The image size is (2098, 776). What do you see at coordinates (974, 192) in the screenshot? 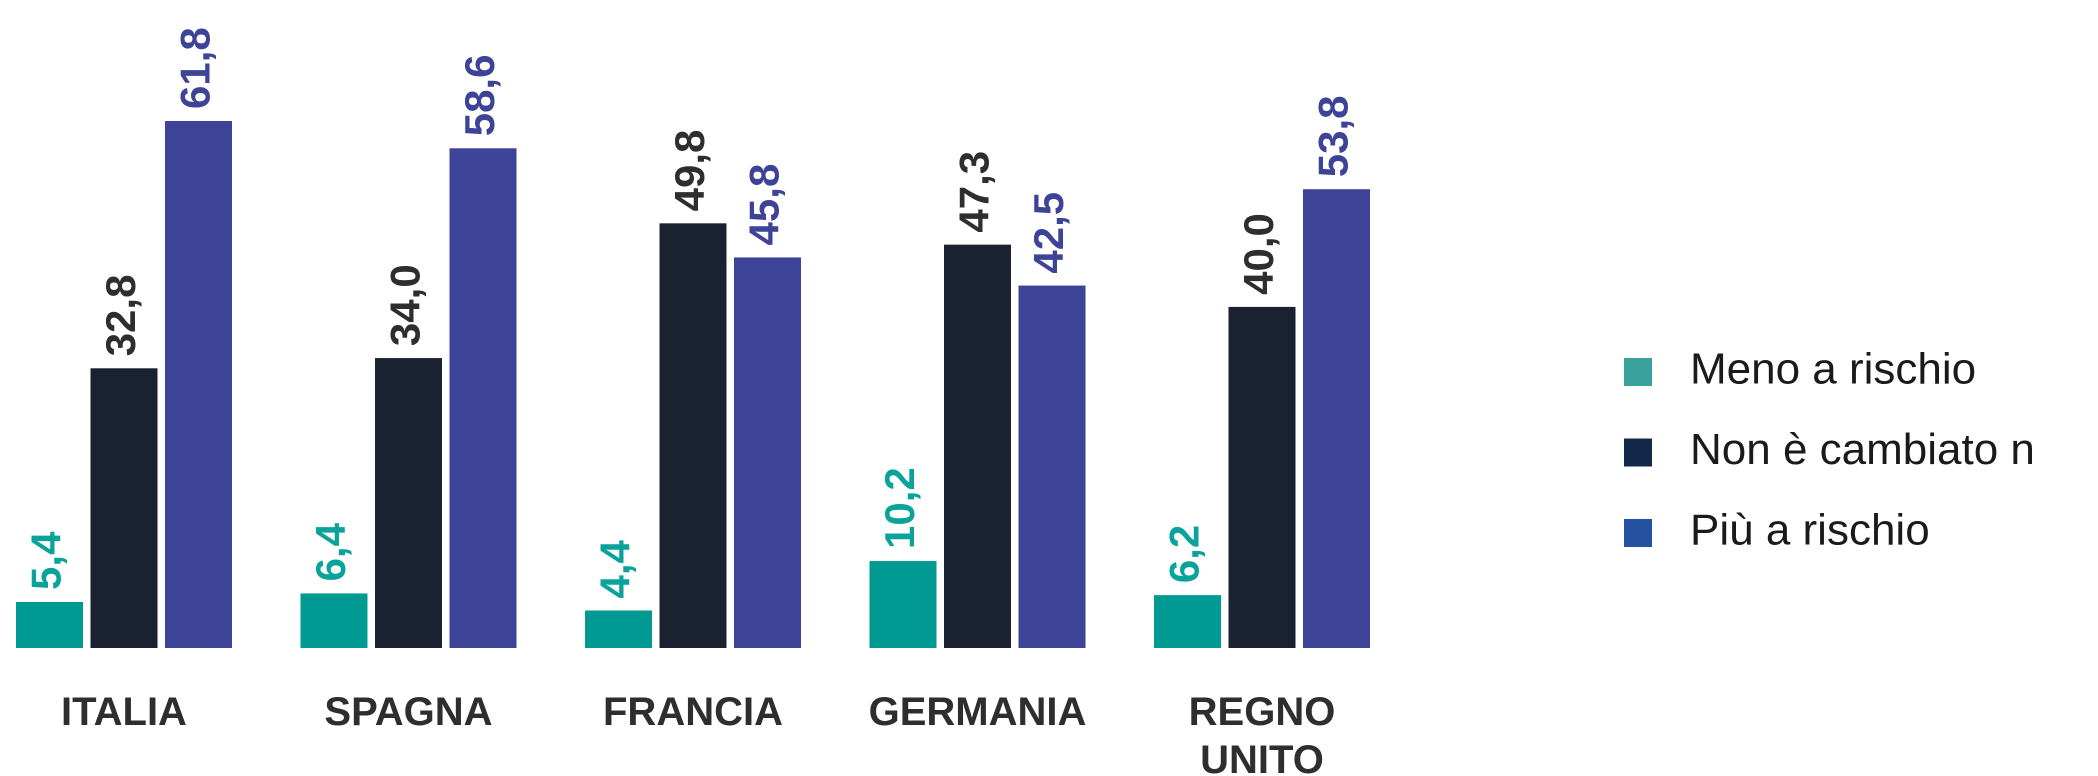
I see `value-label: 47,3` at bounding box center [974, 192].